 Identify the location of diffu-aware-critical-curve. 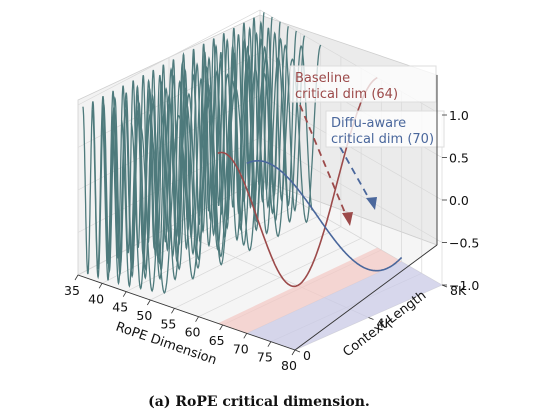
(324, 216).